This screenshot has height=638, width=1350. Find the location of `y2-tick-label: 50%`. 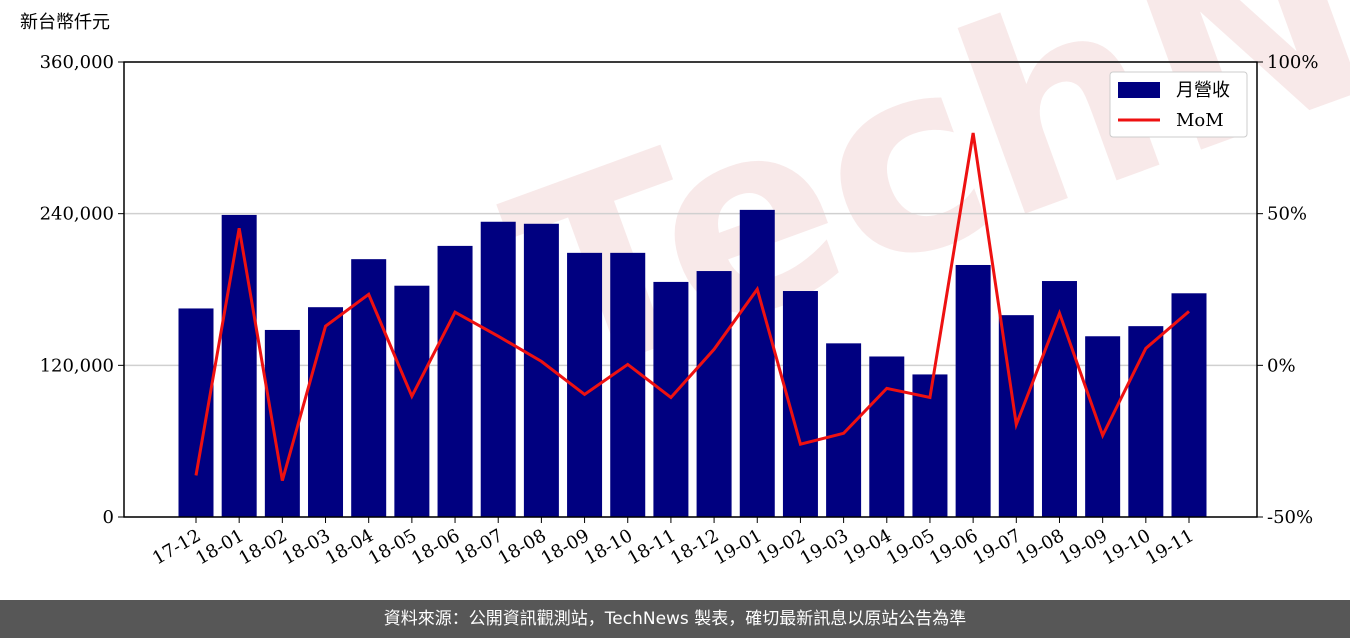

y2-tick-label: 50% is located at coordinates (1287, 214).